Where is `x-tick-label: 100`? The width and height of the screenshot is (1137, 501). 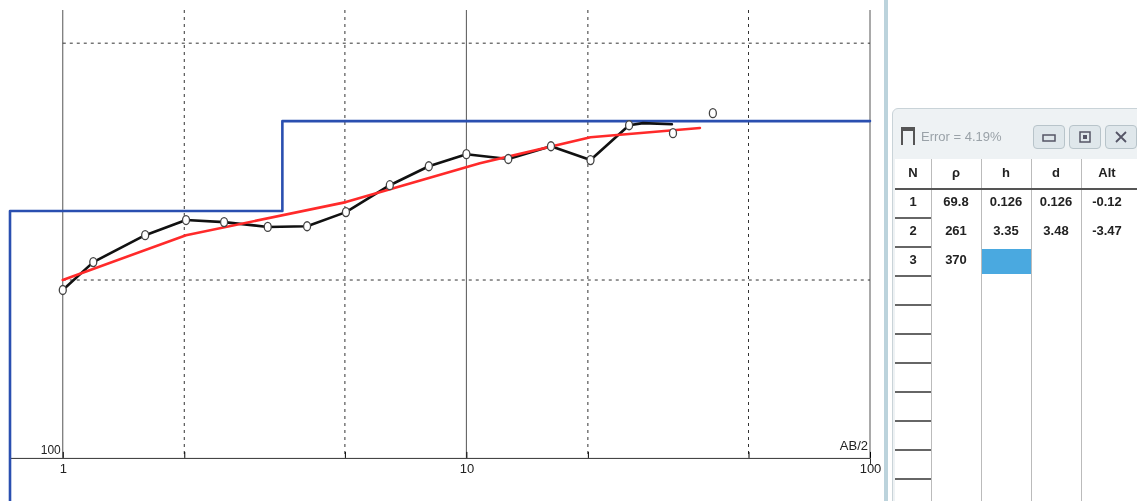 x-tick-label: 100 is located at coordinates (870, 469).